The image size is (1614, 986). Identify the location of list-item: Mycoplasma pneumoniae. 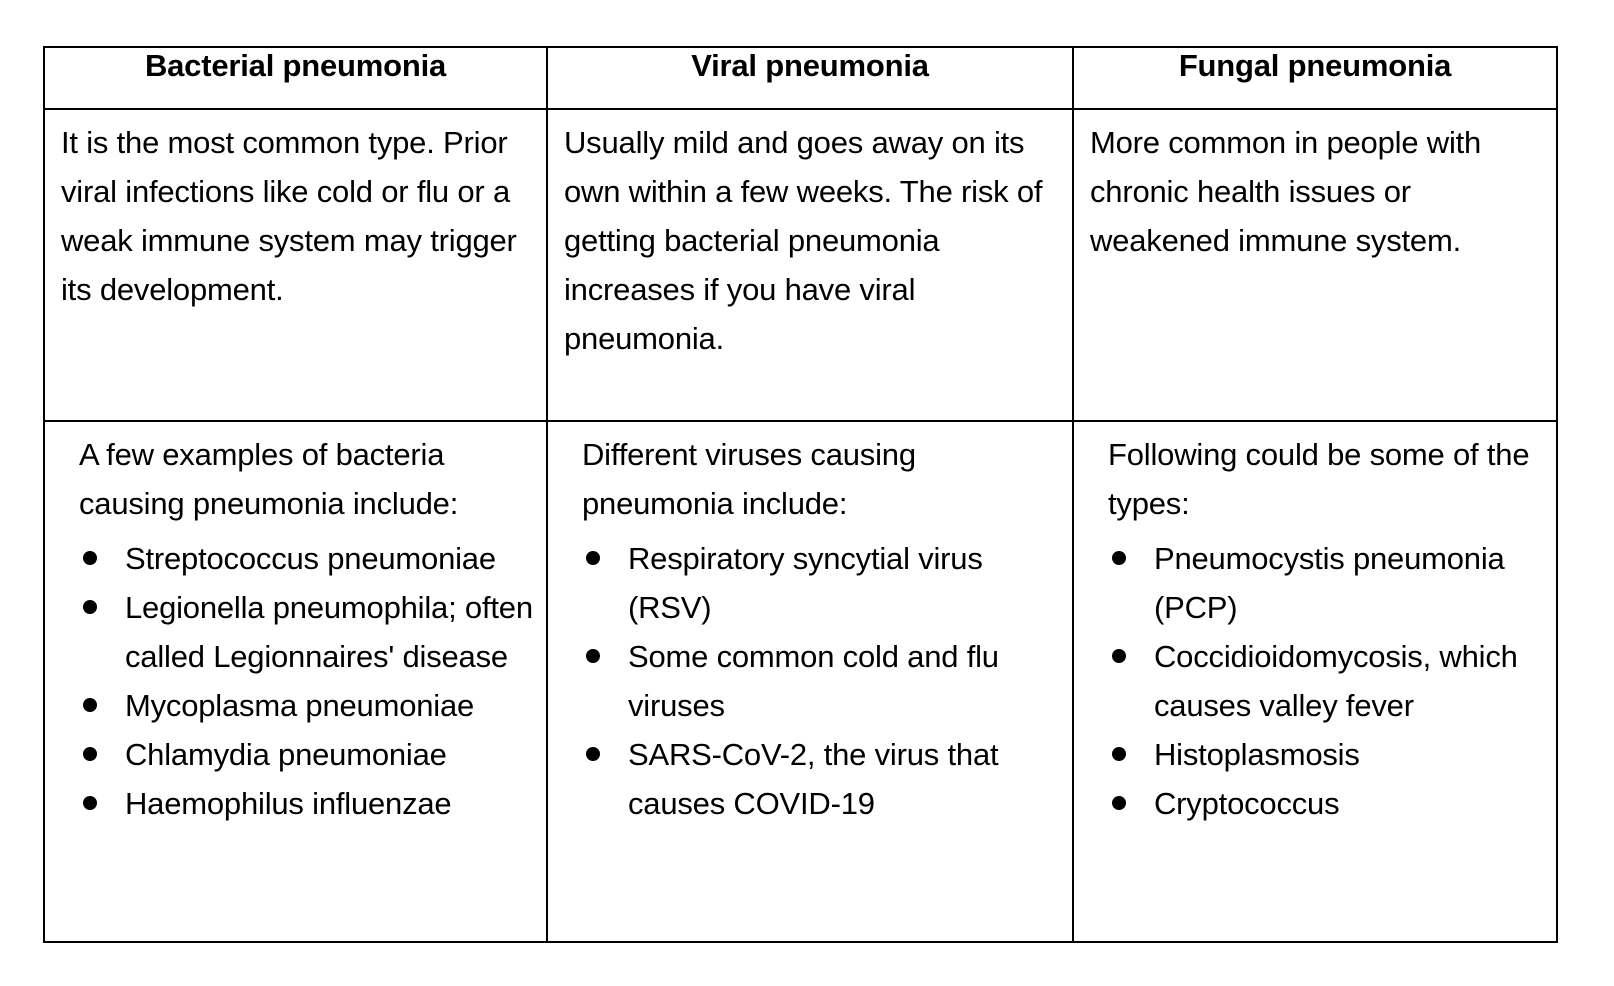
(307, 705).